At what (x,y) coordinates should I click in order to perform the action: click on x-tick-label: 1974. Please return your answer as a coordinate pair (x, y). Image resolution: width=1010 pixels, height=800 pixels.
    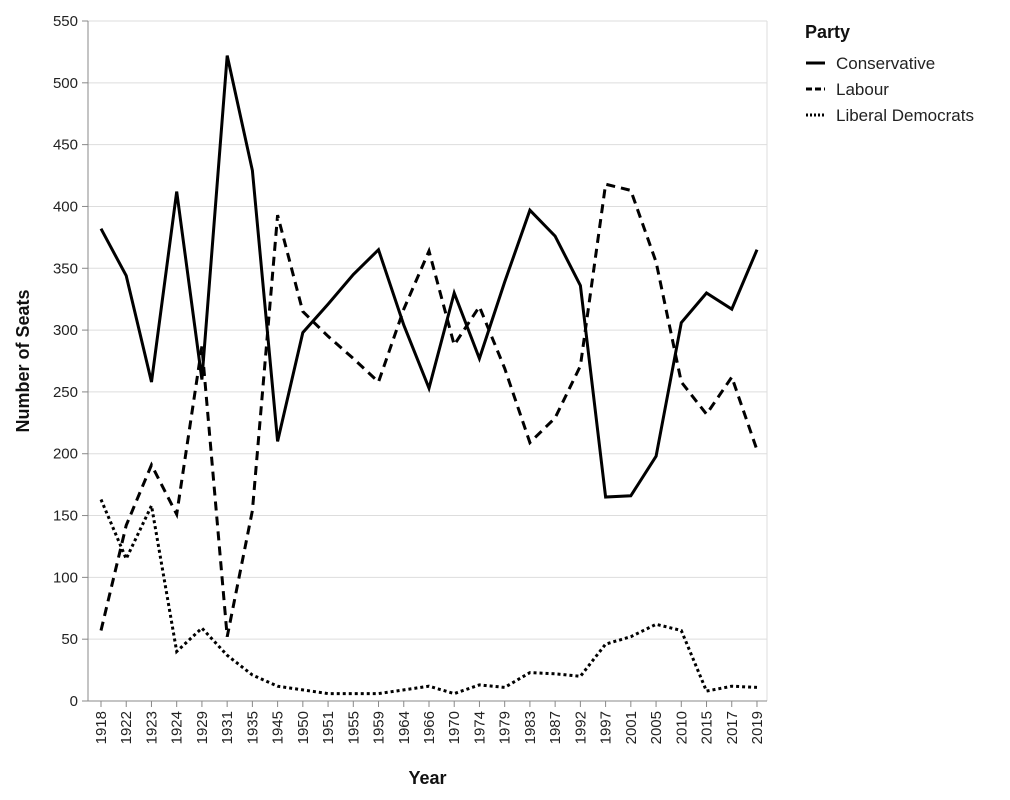
    Looking at the image, I should click on (479, 727).